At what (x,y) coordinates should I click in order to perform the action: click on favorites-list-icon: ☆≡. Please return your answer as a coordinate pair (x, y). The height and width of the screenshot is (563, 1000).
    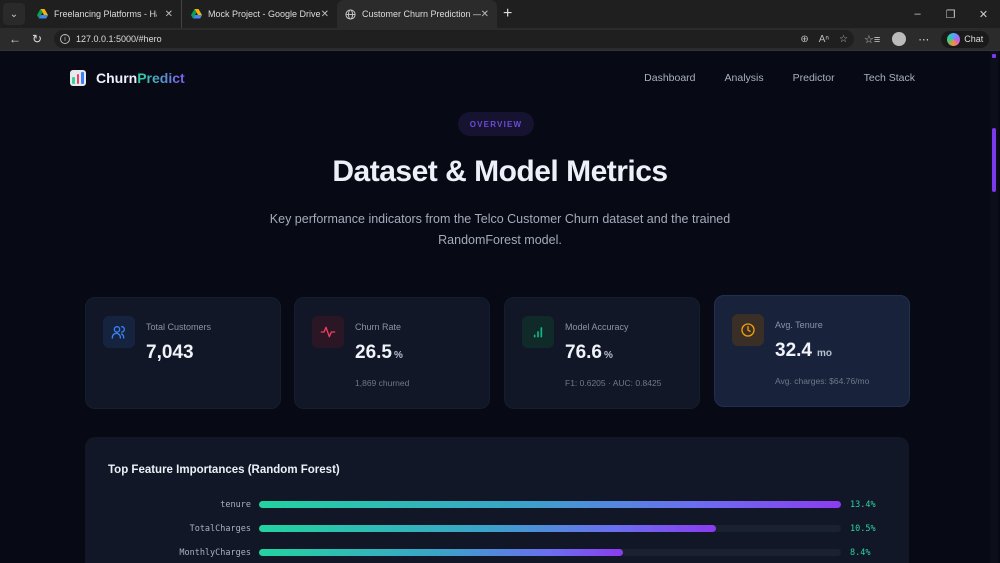
    Looking at the image, I should click on (872, 39).